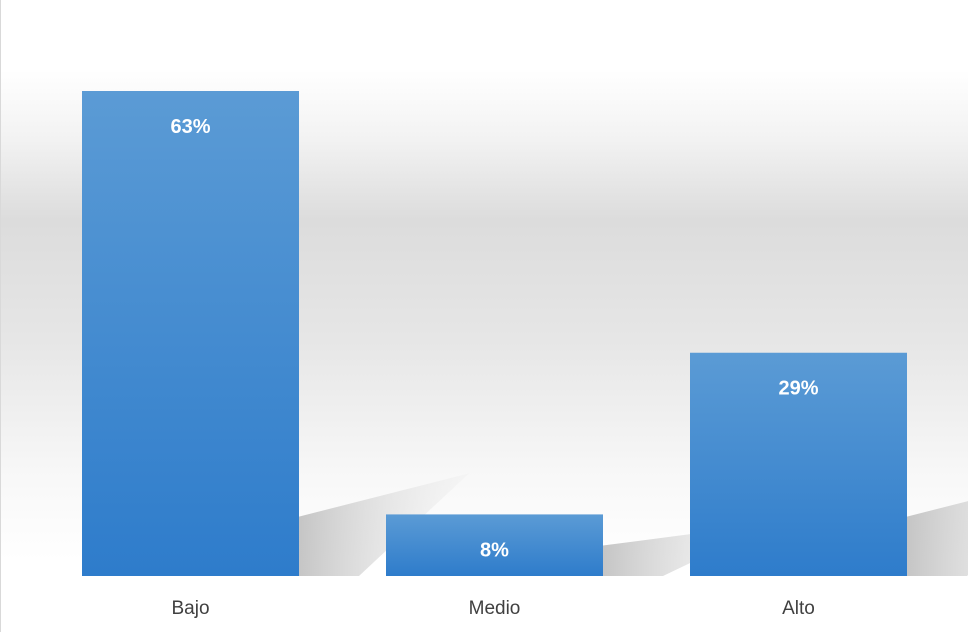 The image size is (968, 632). I want to click on category-labels: Bajo Medio Alto, so click(492, 608).